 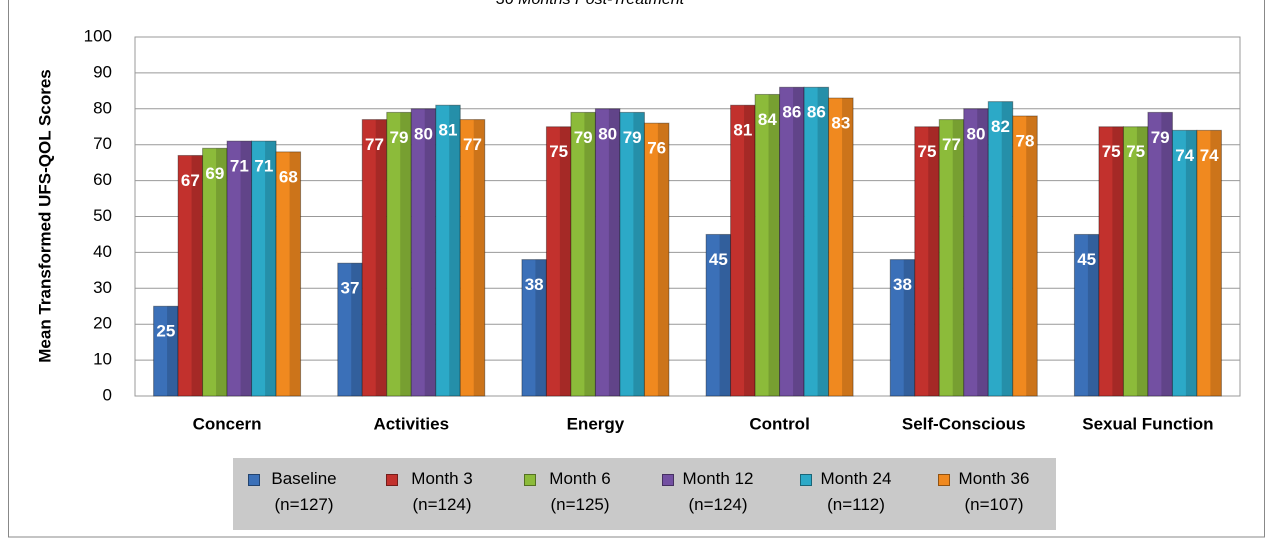 What do you see at coordinates (840, 123) in the screenshot?
I see `value-label: 83` at bounding box center [840, 123].